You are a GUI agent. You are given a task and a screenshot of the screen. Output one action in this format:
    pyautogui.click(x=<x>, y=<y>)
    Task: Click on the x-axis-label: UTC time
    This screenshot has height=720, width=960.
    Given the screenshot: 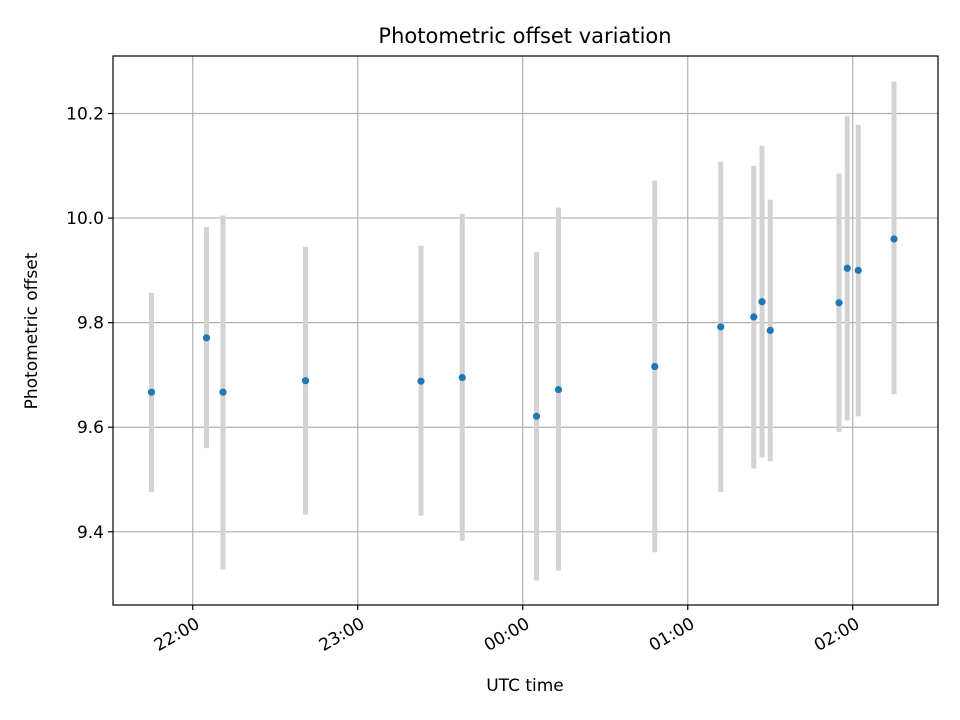 What is the action you would take?
    pyautogui.click(x=525, y=686)
    